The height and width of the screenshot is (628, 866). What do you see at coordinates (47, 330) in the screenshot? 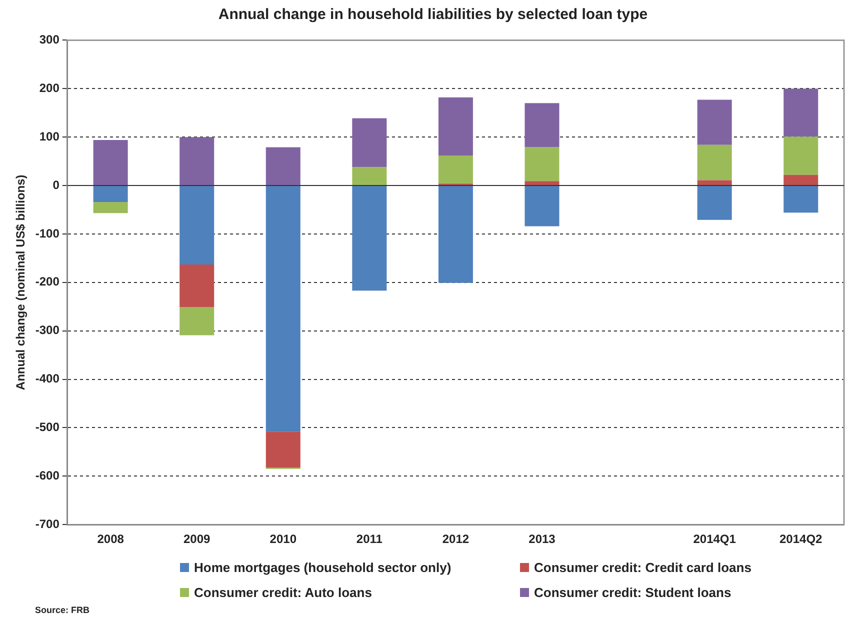
I see `y-tick-label: -300` at bounding box center [47, 330].